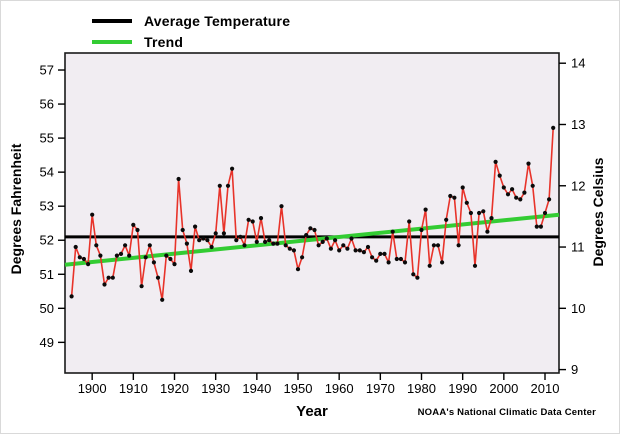 This screenshot has width=620, height=434. What do you see at coordinates (503, 388) in the screenshot?
I see `year-tick-label: 2000` at bounding box center [503, 388].